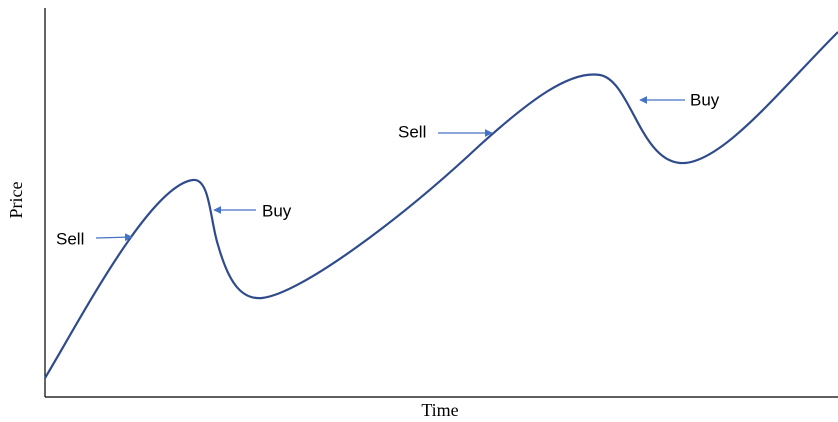 Image resolution: width=838 pixels, height=422 pixels. I want to click on y-axis-label: Price, so click(16, 199).